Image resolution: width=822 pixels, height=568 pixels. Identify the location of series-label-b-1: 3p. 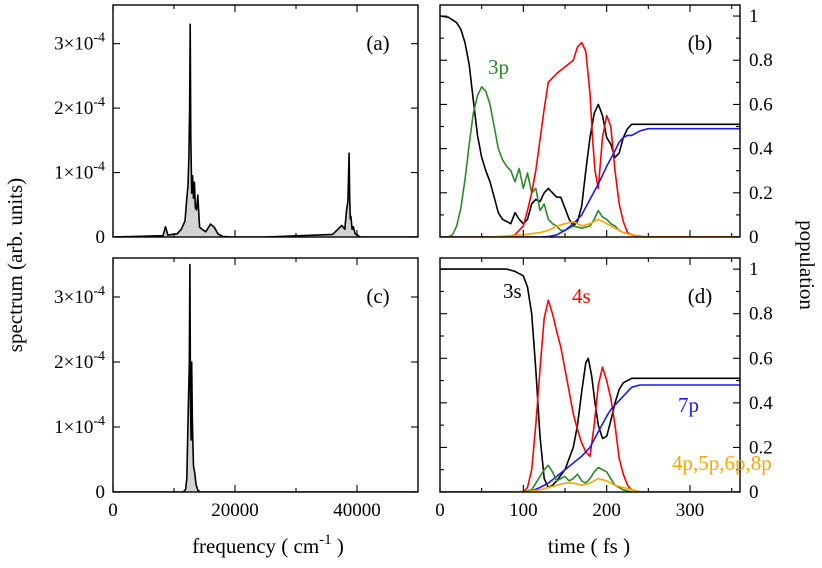
(498, 67).